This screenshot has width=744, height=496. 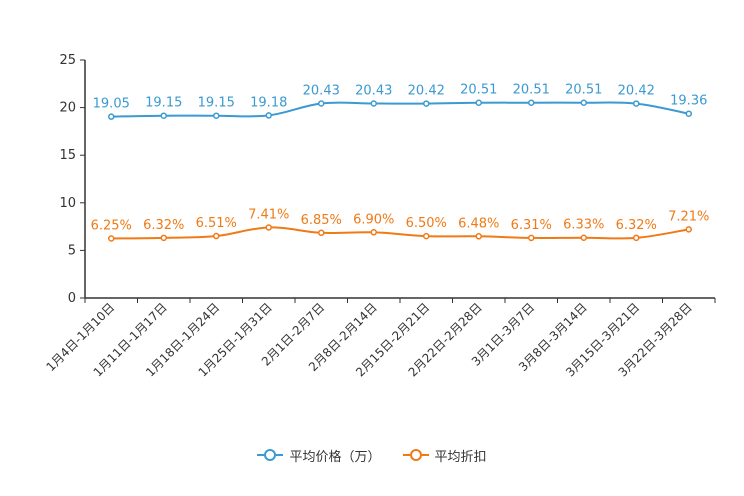 I want to click on legend-item-price: 平均价格（万）, so click(x=319, y=455).